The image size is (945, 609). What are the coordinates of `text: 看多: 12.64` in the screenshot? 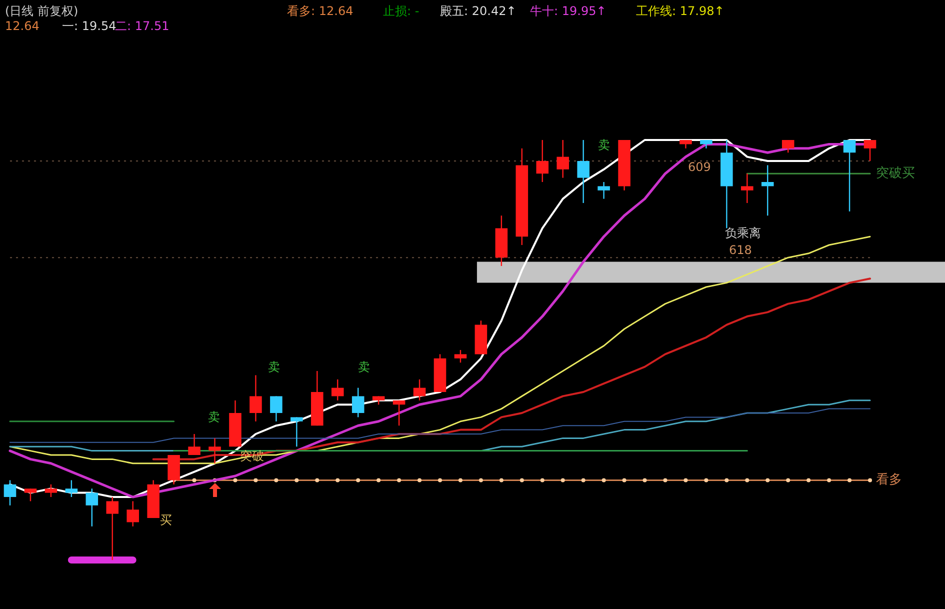 It's located at (320, 11).